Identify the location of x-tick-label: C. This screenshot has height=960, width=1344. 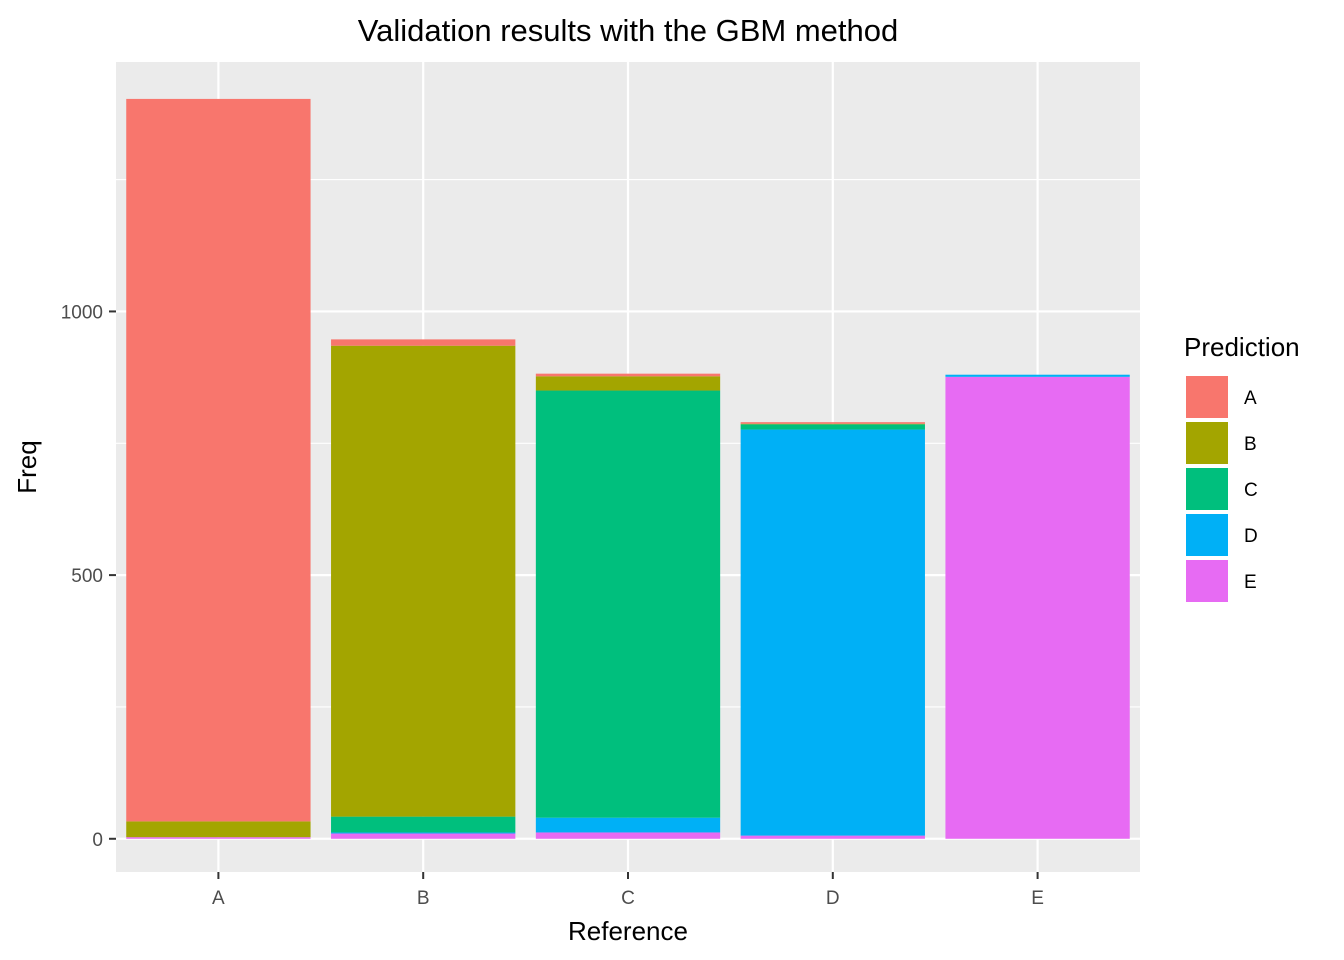
(628, 898).